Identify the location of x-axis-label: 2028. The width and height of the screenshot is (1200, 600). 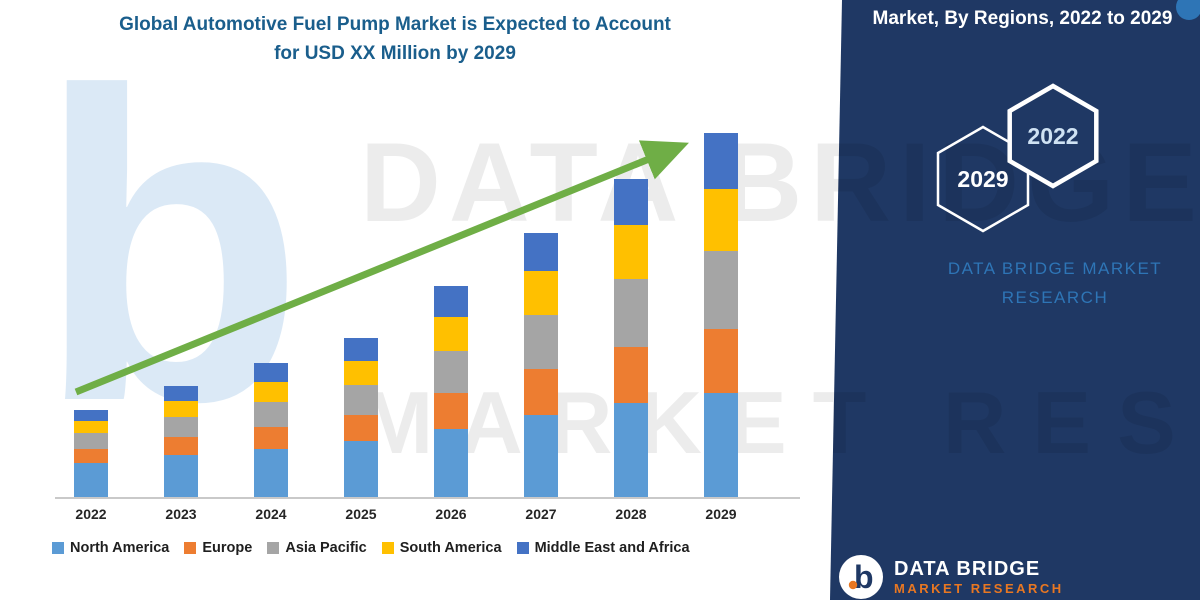
(631, 514).